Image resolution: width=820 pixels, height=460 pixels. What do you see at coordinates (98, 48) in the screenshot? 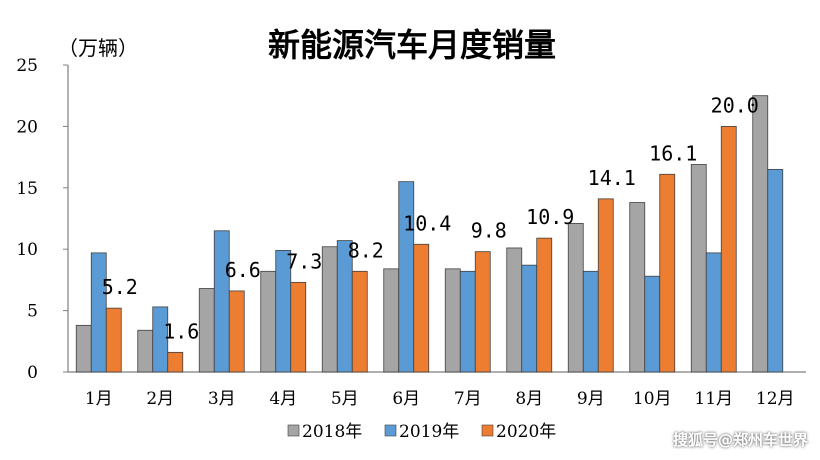
I see `y-axis-unit: （万辆）` at bounding box center [98, 48].